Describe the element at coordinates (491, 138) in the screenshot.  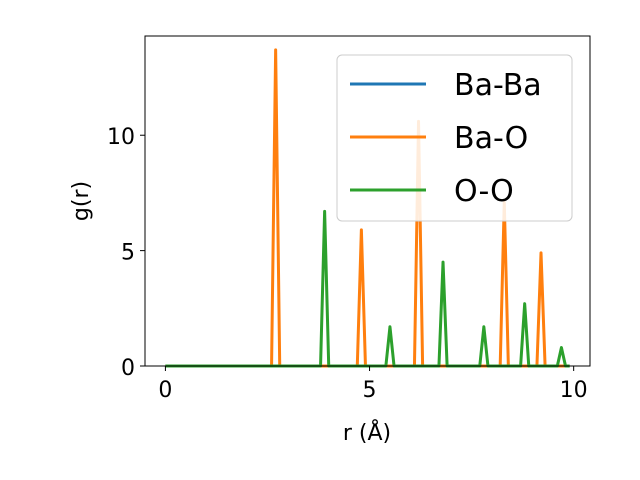
I see `legend-label-ba-o: Ba-O` at that location.